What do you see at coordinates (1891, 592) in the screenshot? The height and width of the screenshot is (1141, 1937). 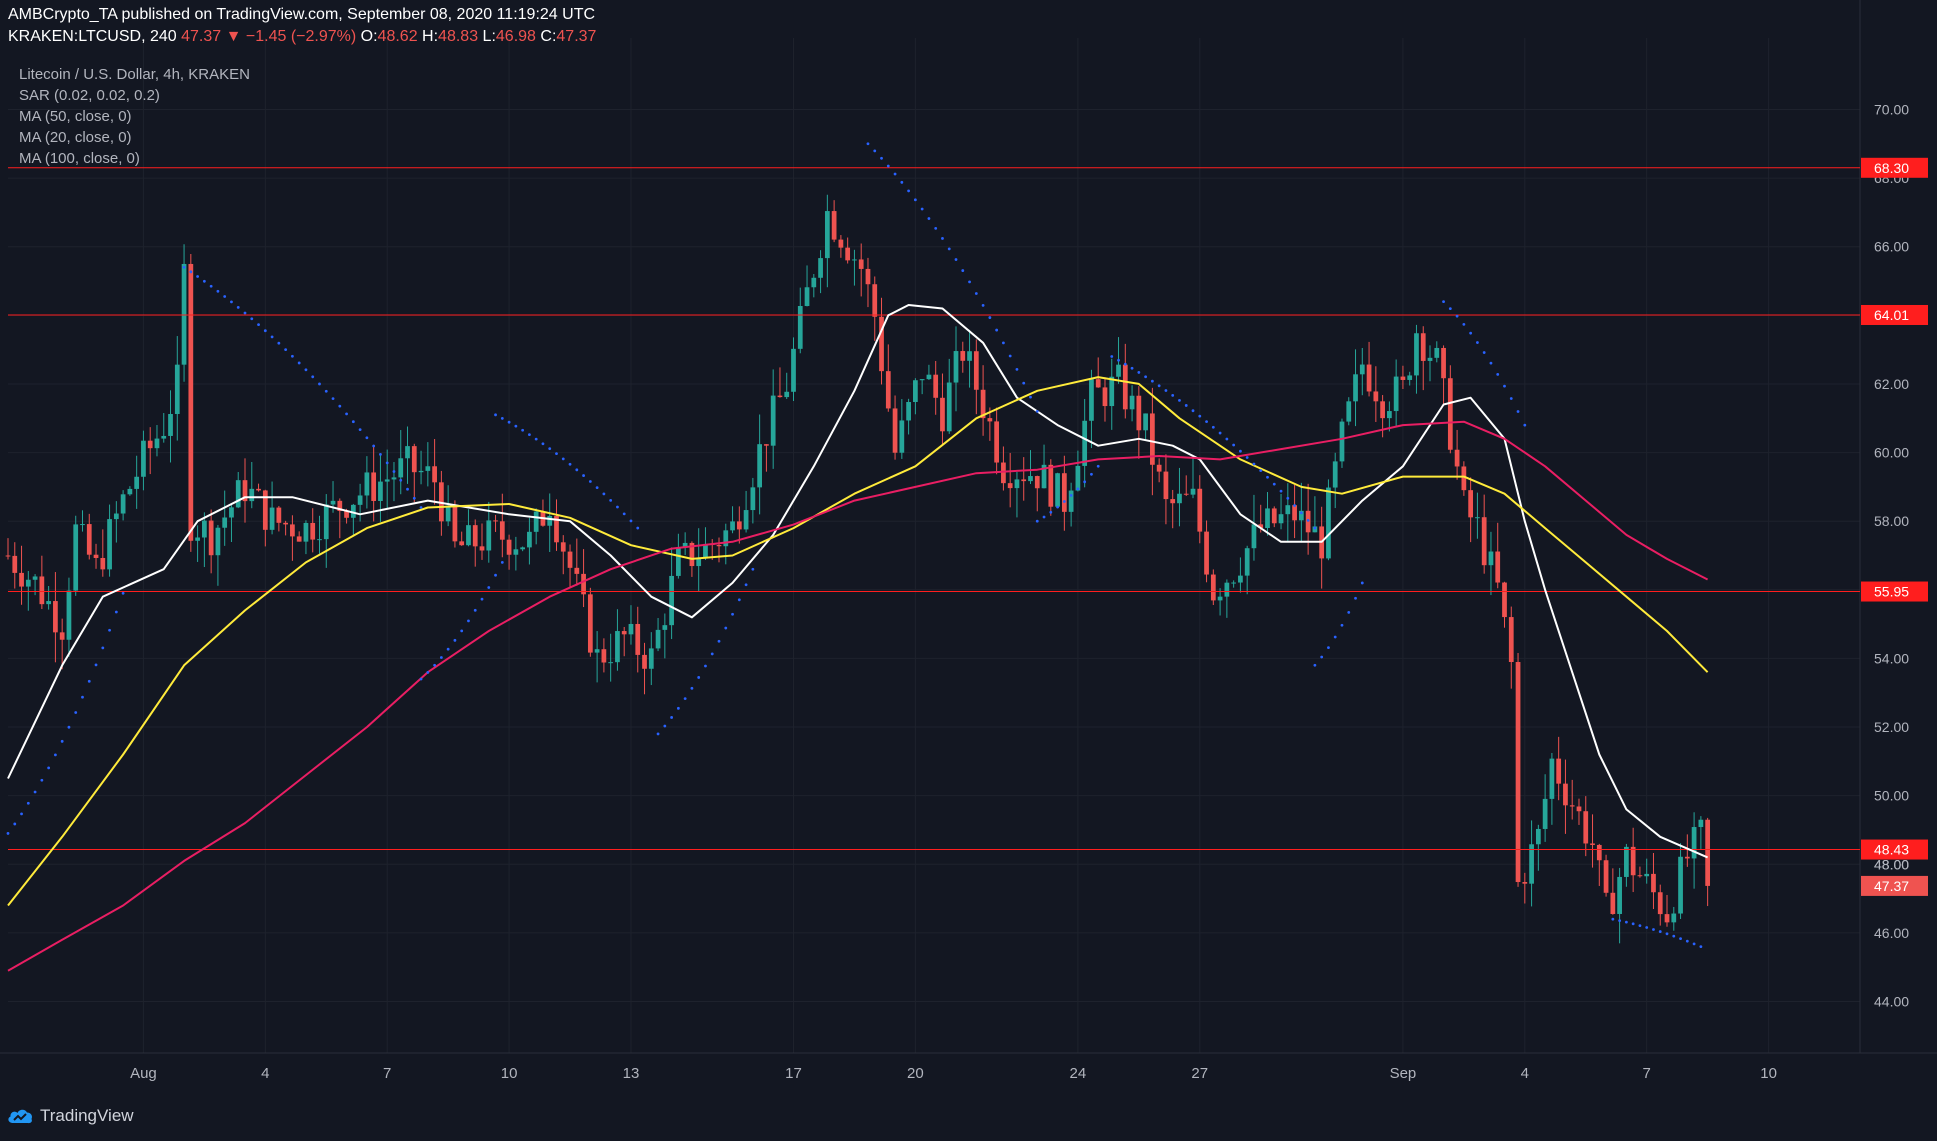 I see `level-price-label: 55.95` at bounding box center [1891, 592].